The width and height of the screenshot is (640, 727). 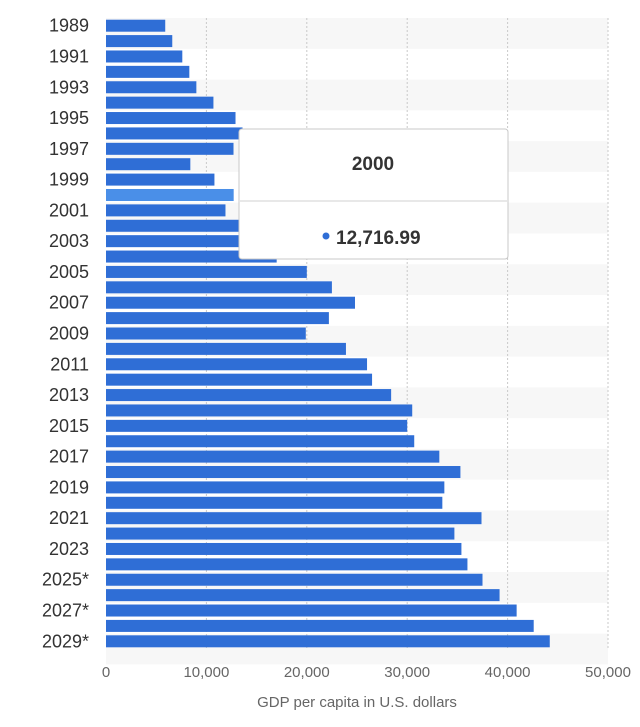 What do you see at coordinates (151, 87) in the screenshot?
I see `bar-1993` at bounding box center [151, 87].